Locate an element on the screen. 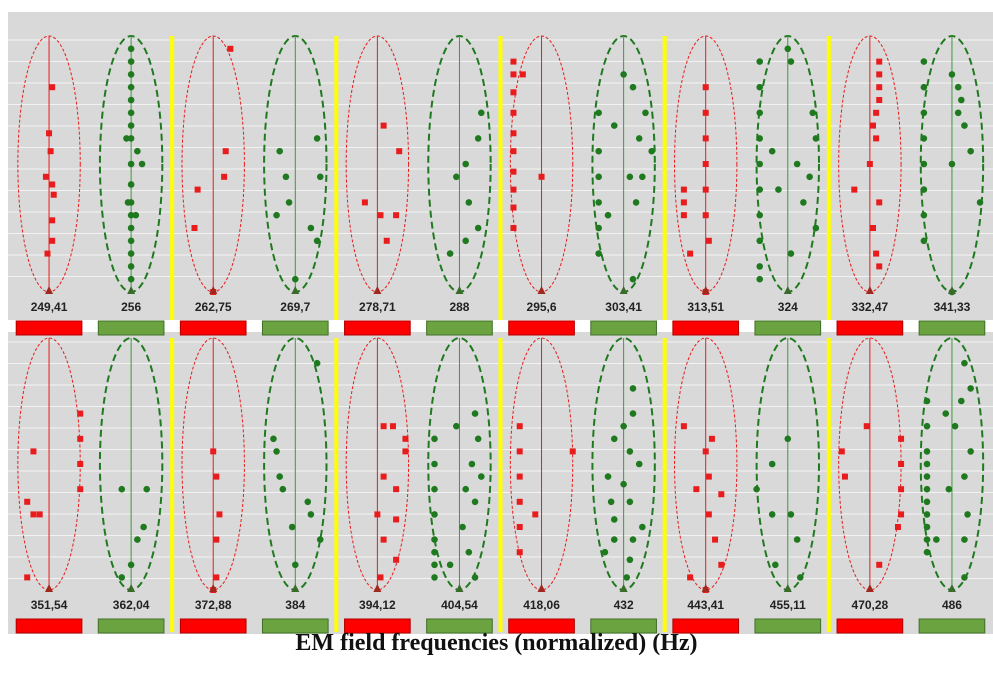 The image size is (993, 676). category-332,47: 332,47 is located at coordinates (870, 185).